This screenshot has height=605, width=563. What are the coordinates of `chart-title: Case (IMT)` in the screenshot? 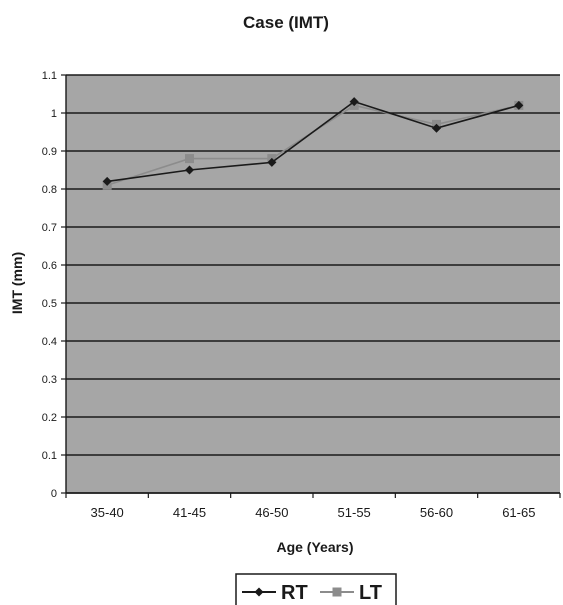 It's located at (286, 22).